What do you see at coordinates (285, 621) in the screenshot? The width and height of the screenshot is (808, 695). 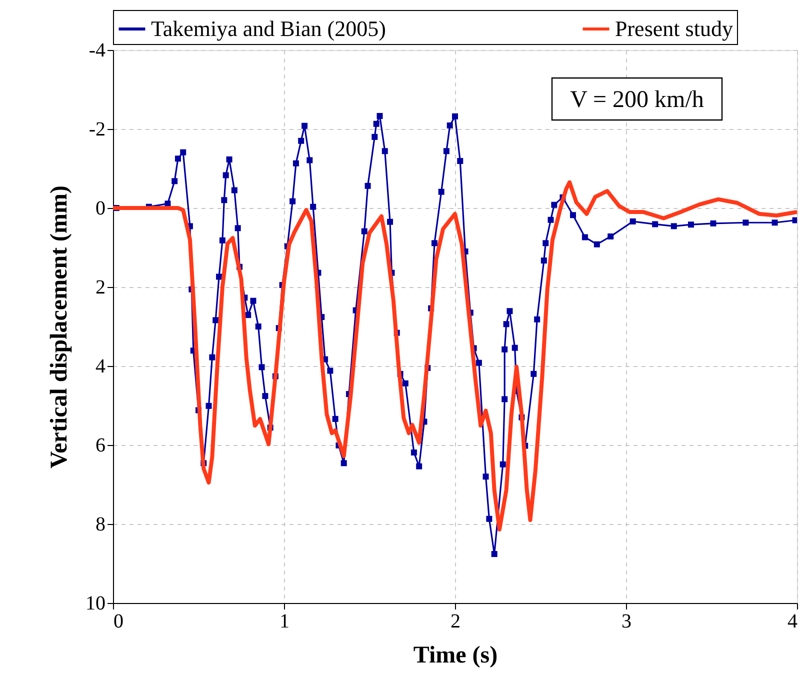 I see `x-tick-label: 1` at bounding box center [285, 621].